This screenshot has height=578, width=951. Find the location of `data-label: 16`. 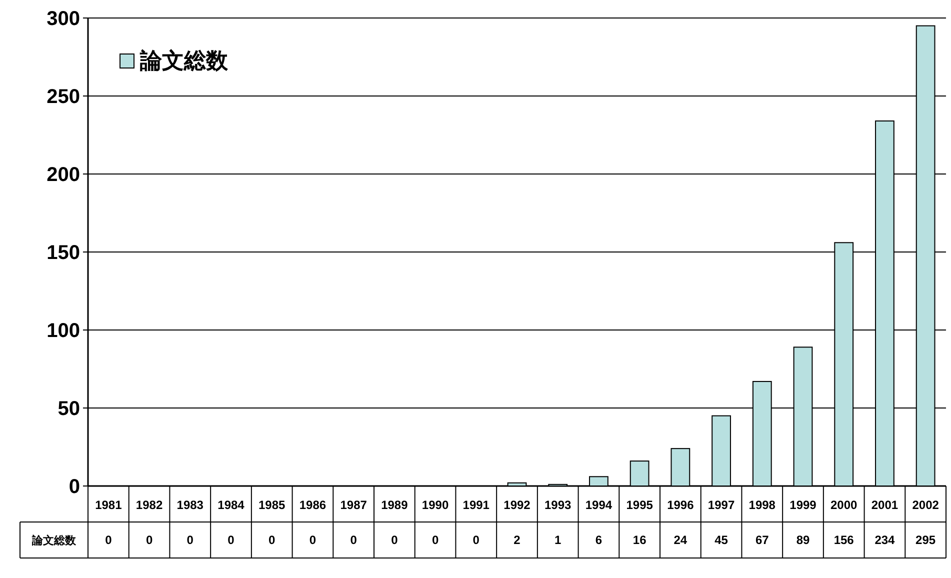

data-label: 16 is located at coordinates (639, 540).